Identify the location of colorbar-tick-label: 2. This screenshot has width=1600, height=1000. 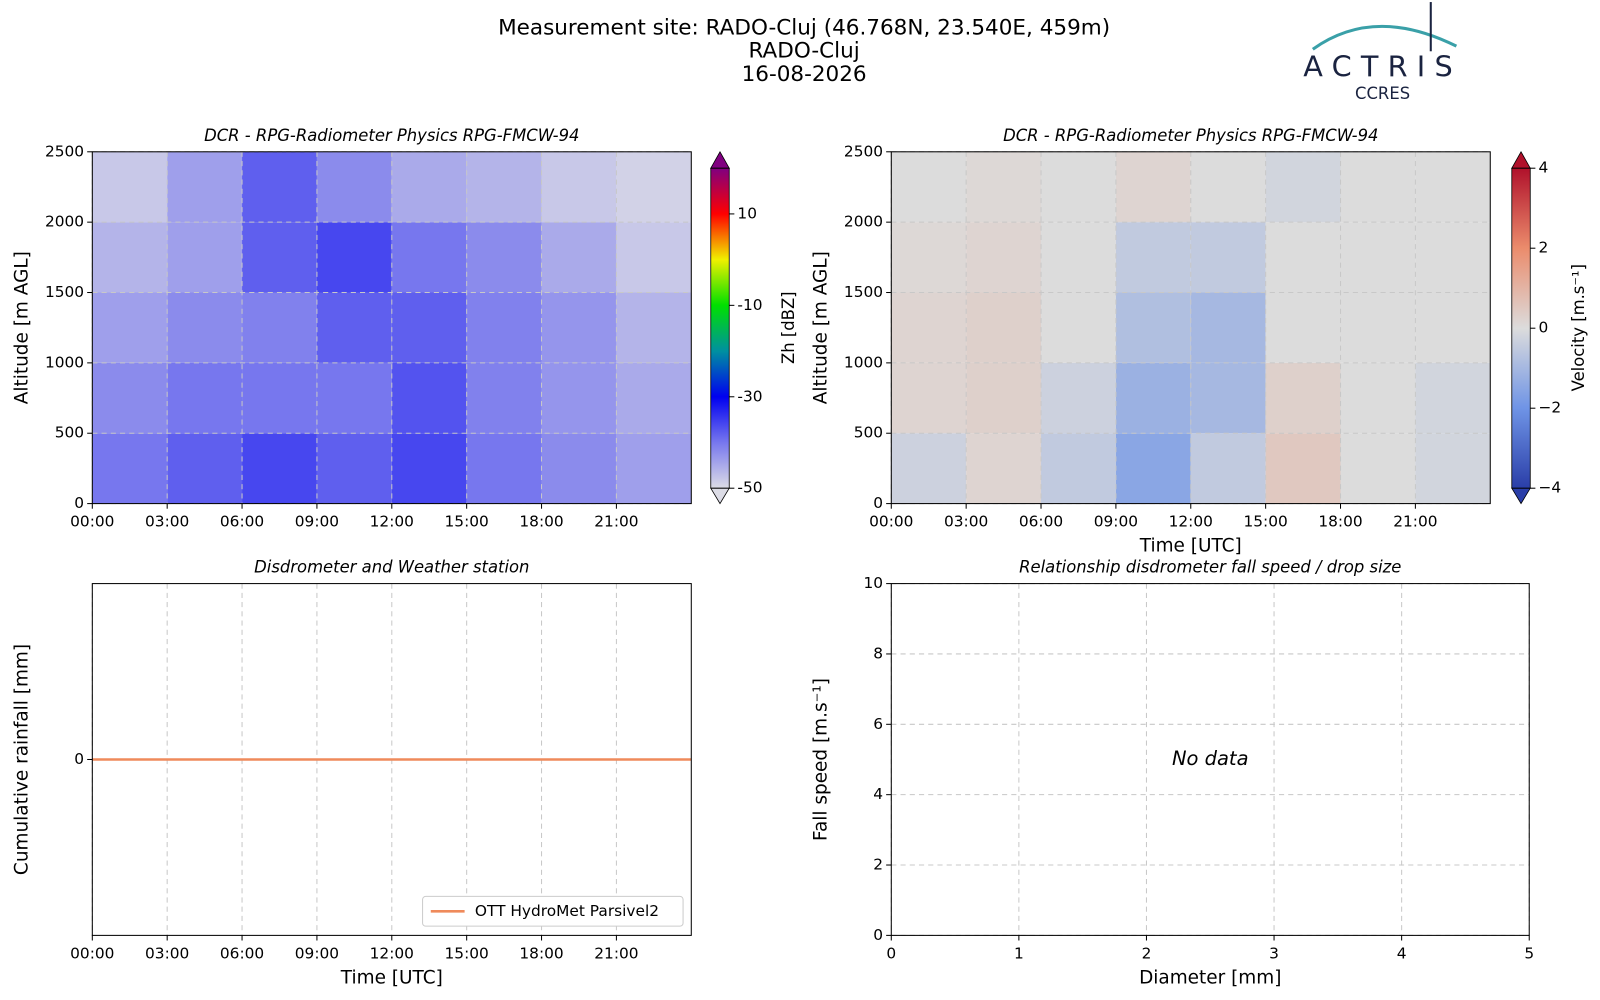
(1543, 248).